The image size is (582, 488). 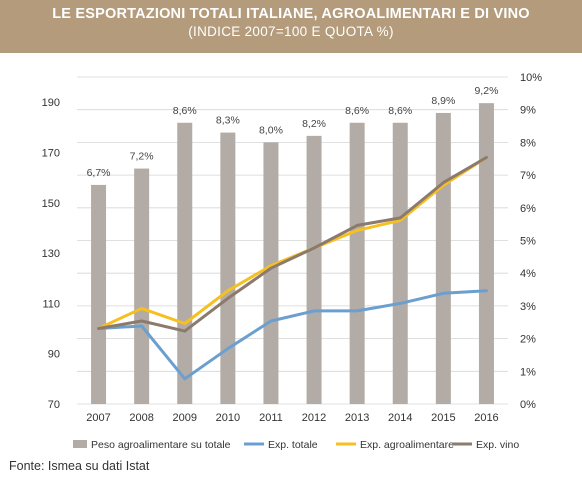 I want to click on x-tick-label: 2007, so click(x=98, y=418).